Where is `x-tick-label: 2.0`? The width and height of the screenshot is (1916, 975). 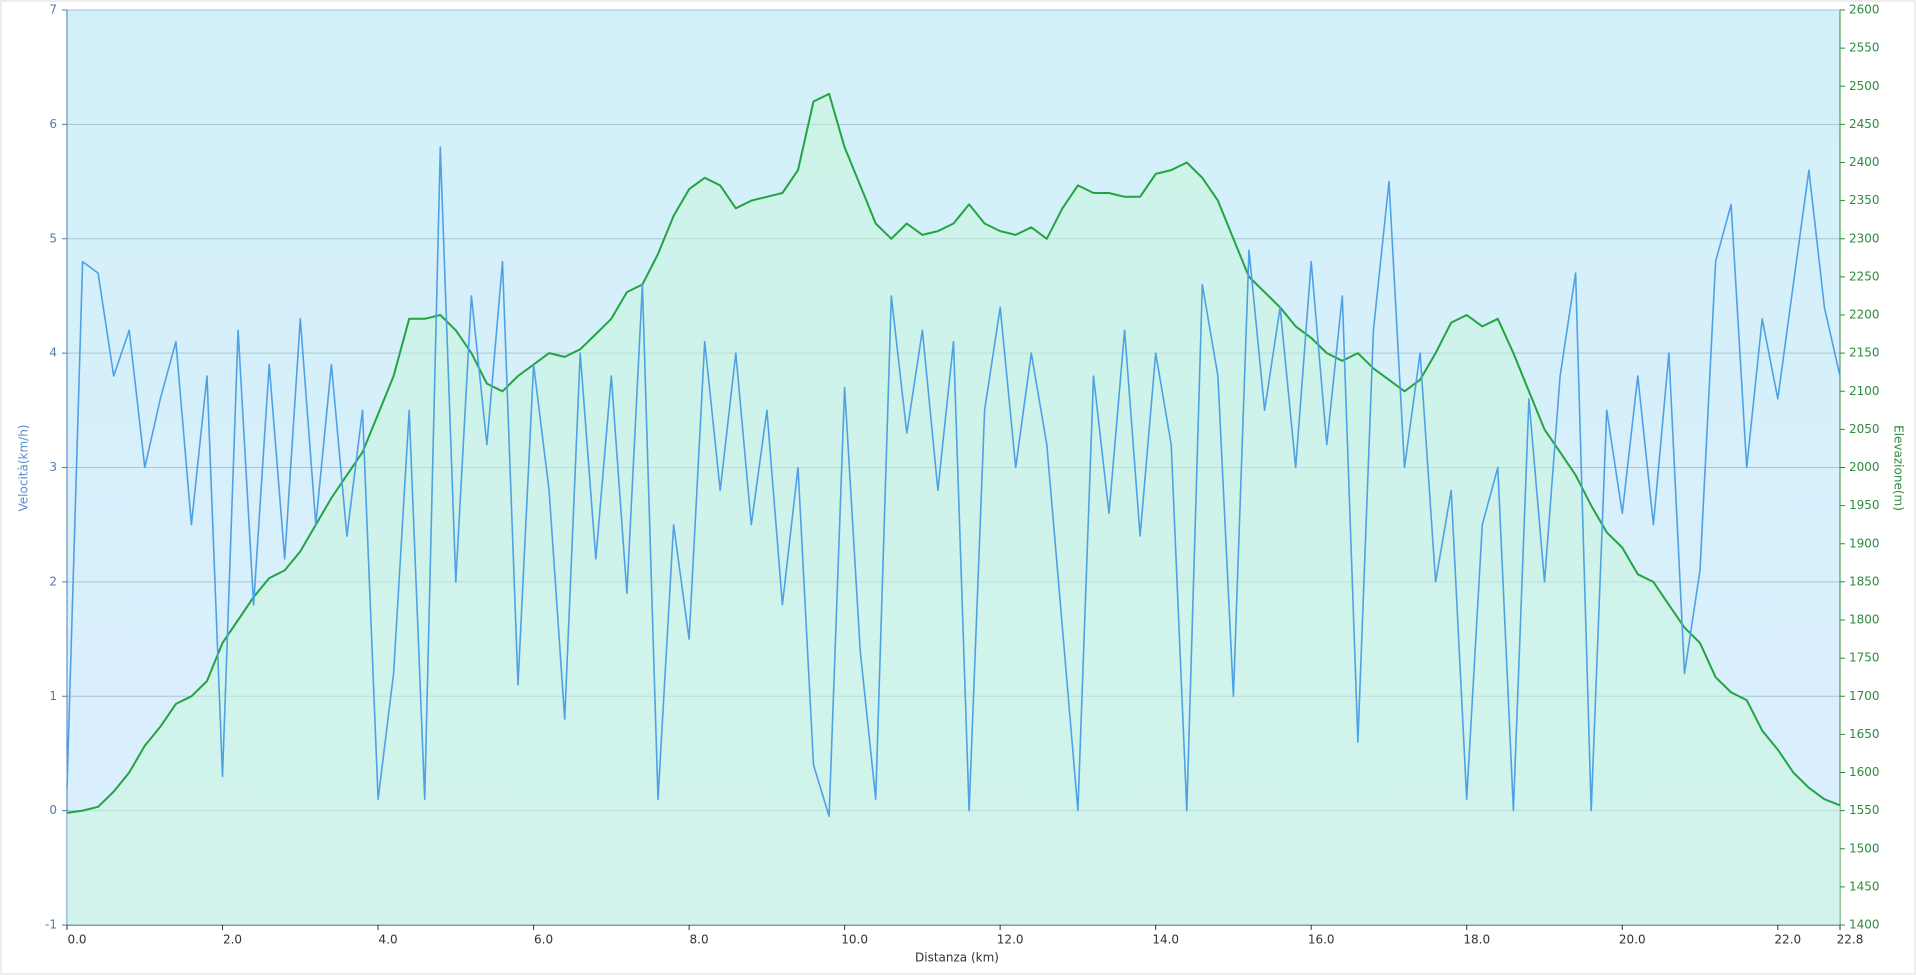
x-tick-label: 2.0 is located at coordinates (232, 940).